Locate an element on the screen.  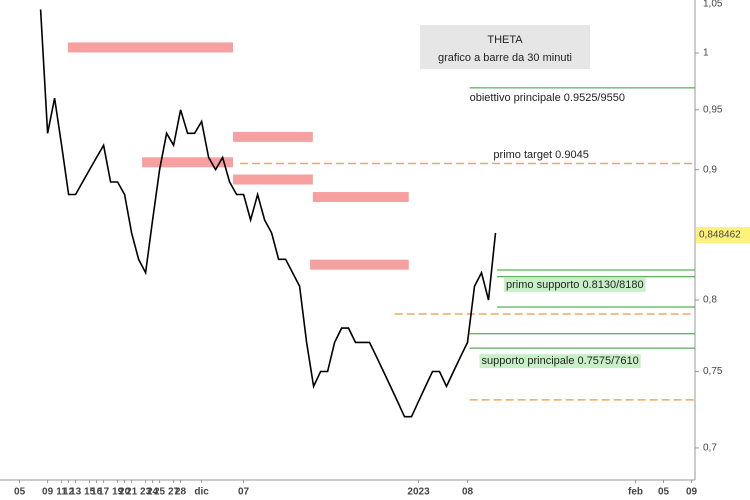
chart-subtitle: grafico a barre da 30 minuti is located at coordinates (505, 58).